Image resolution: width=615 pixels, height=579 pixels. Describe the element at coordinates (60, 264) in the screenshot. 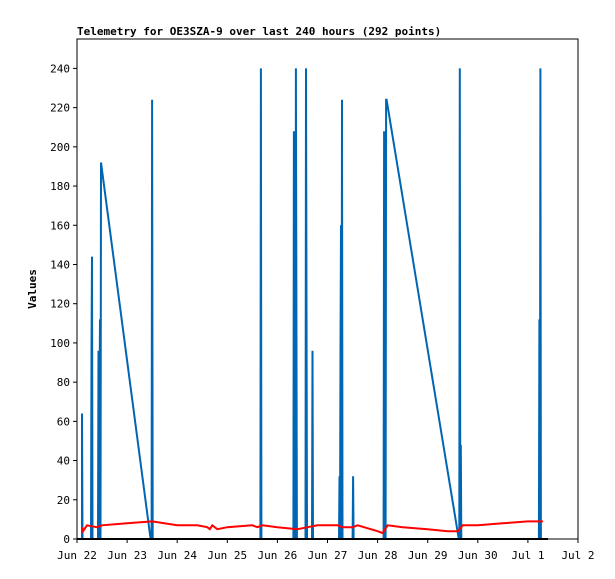

I see `y-tick-label: 140` at that location.